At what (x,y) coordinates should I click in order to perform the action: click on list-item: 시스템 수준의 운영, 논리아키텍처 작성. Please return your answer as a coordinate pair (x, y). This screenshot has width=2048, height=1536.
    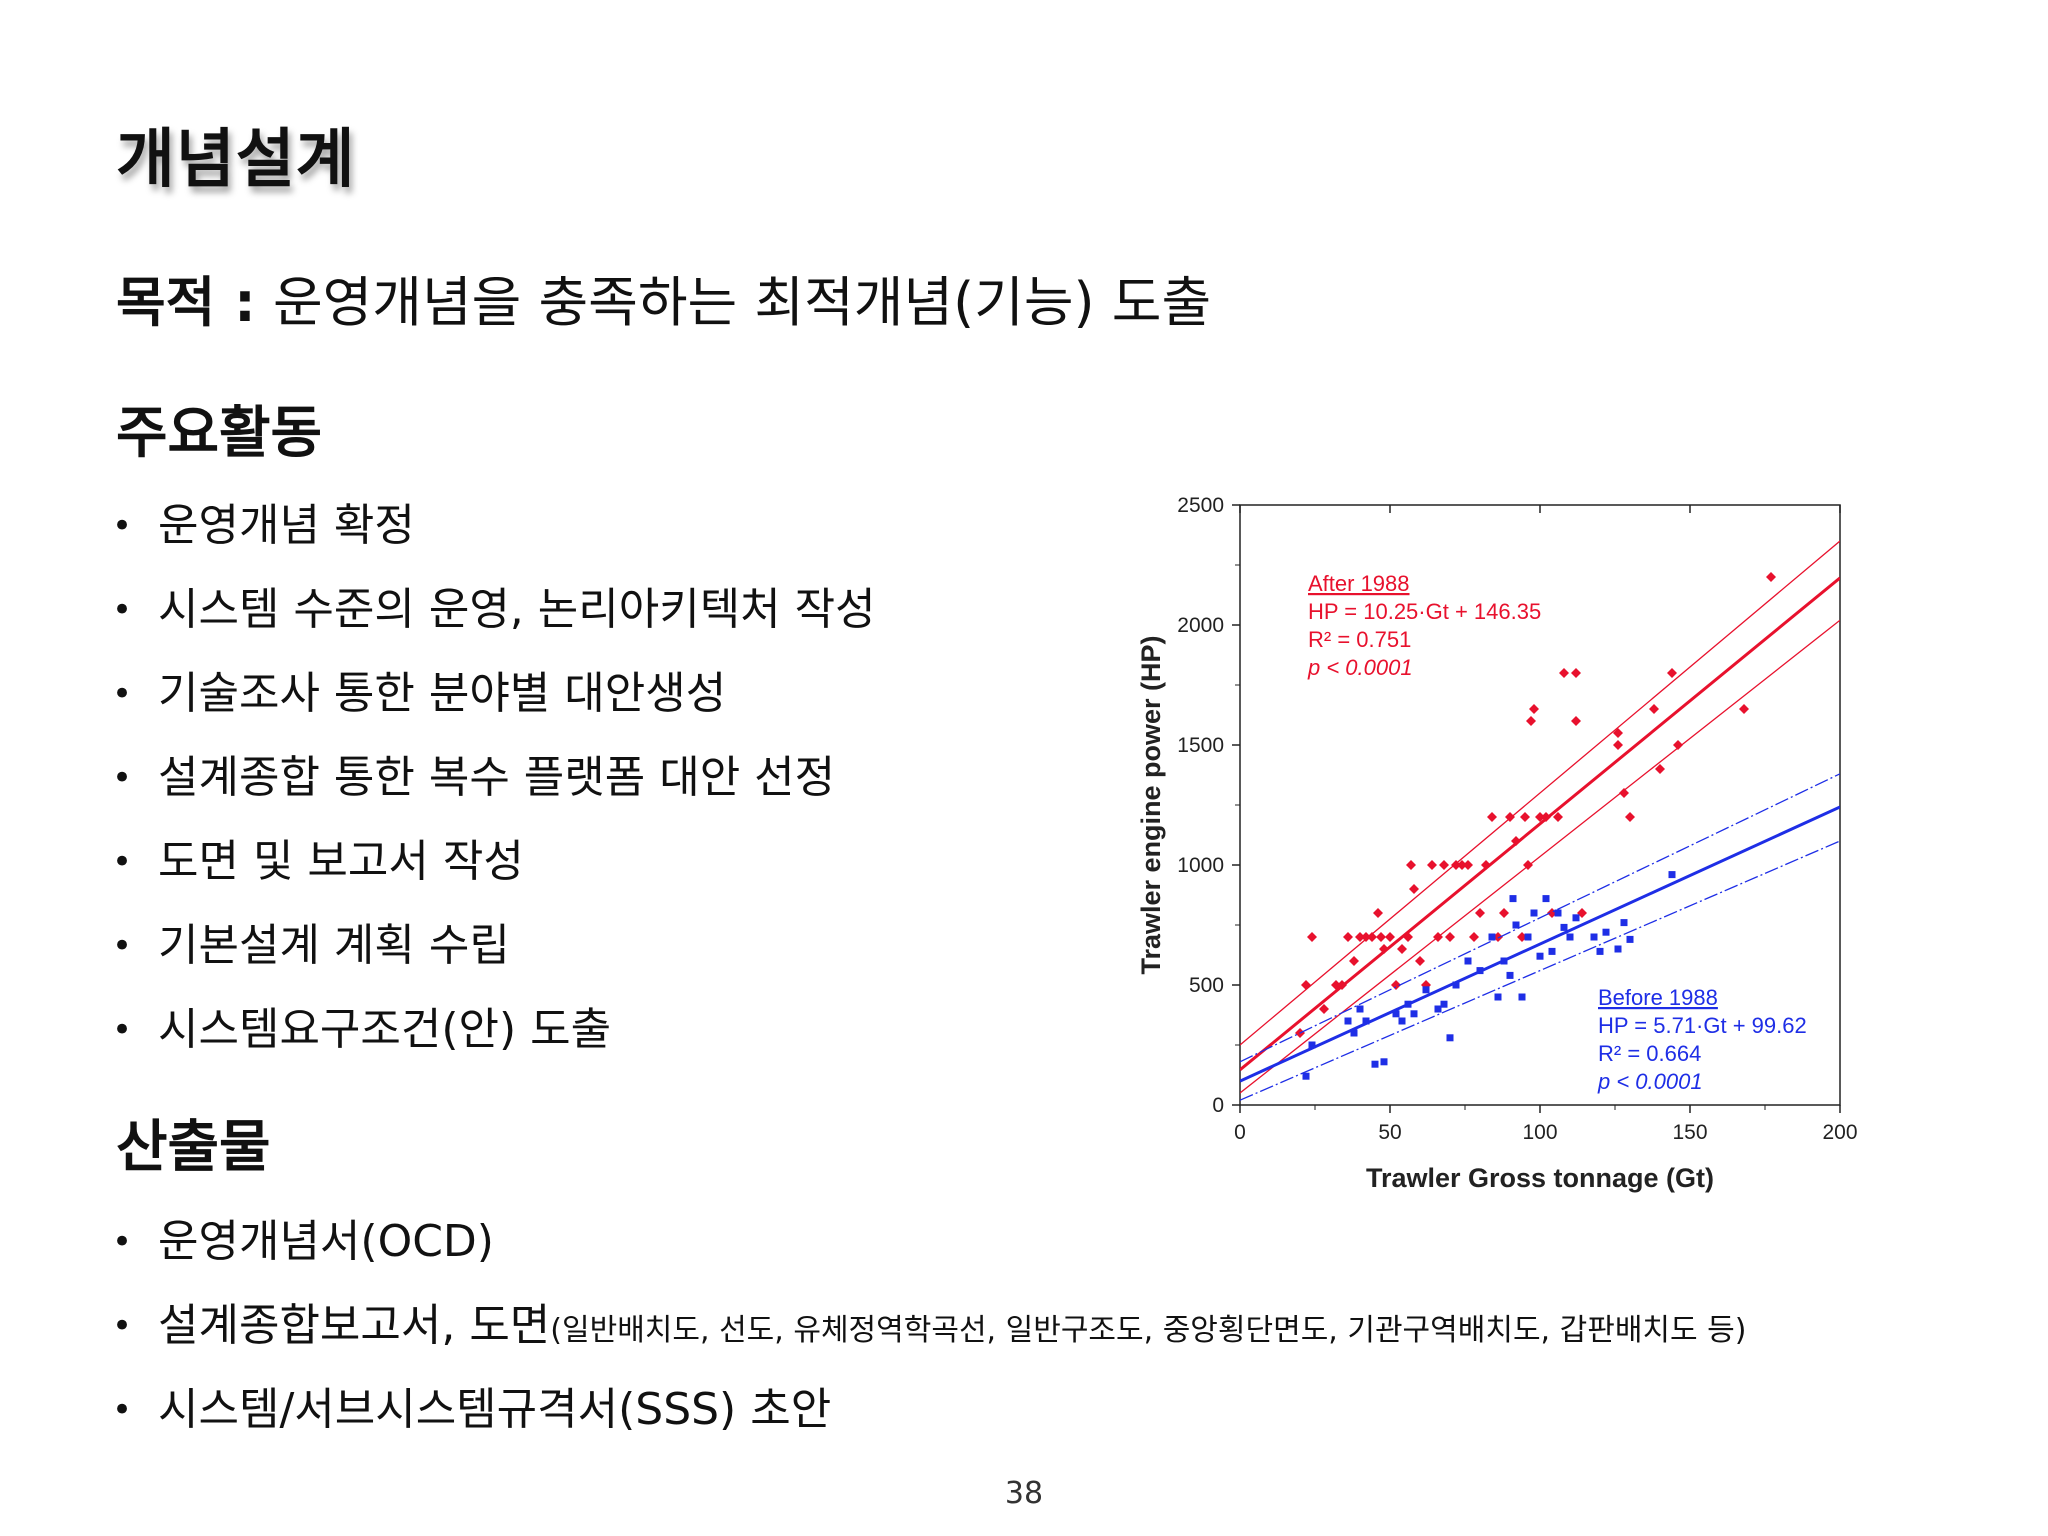
    Looking at the image, I should click on (494, 610).